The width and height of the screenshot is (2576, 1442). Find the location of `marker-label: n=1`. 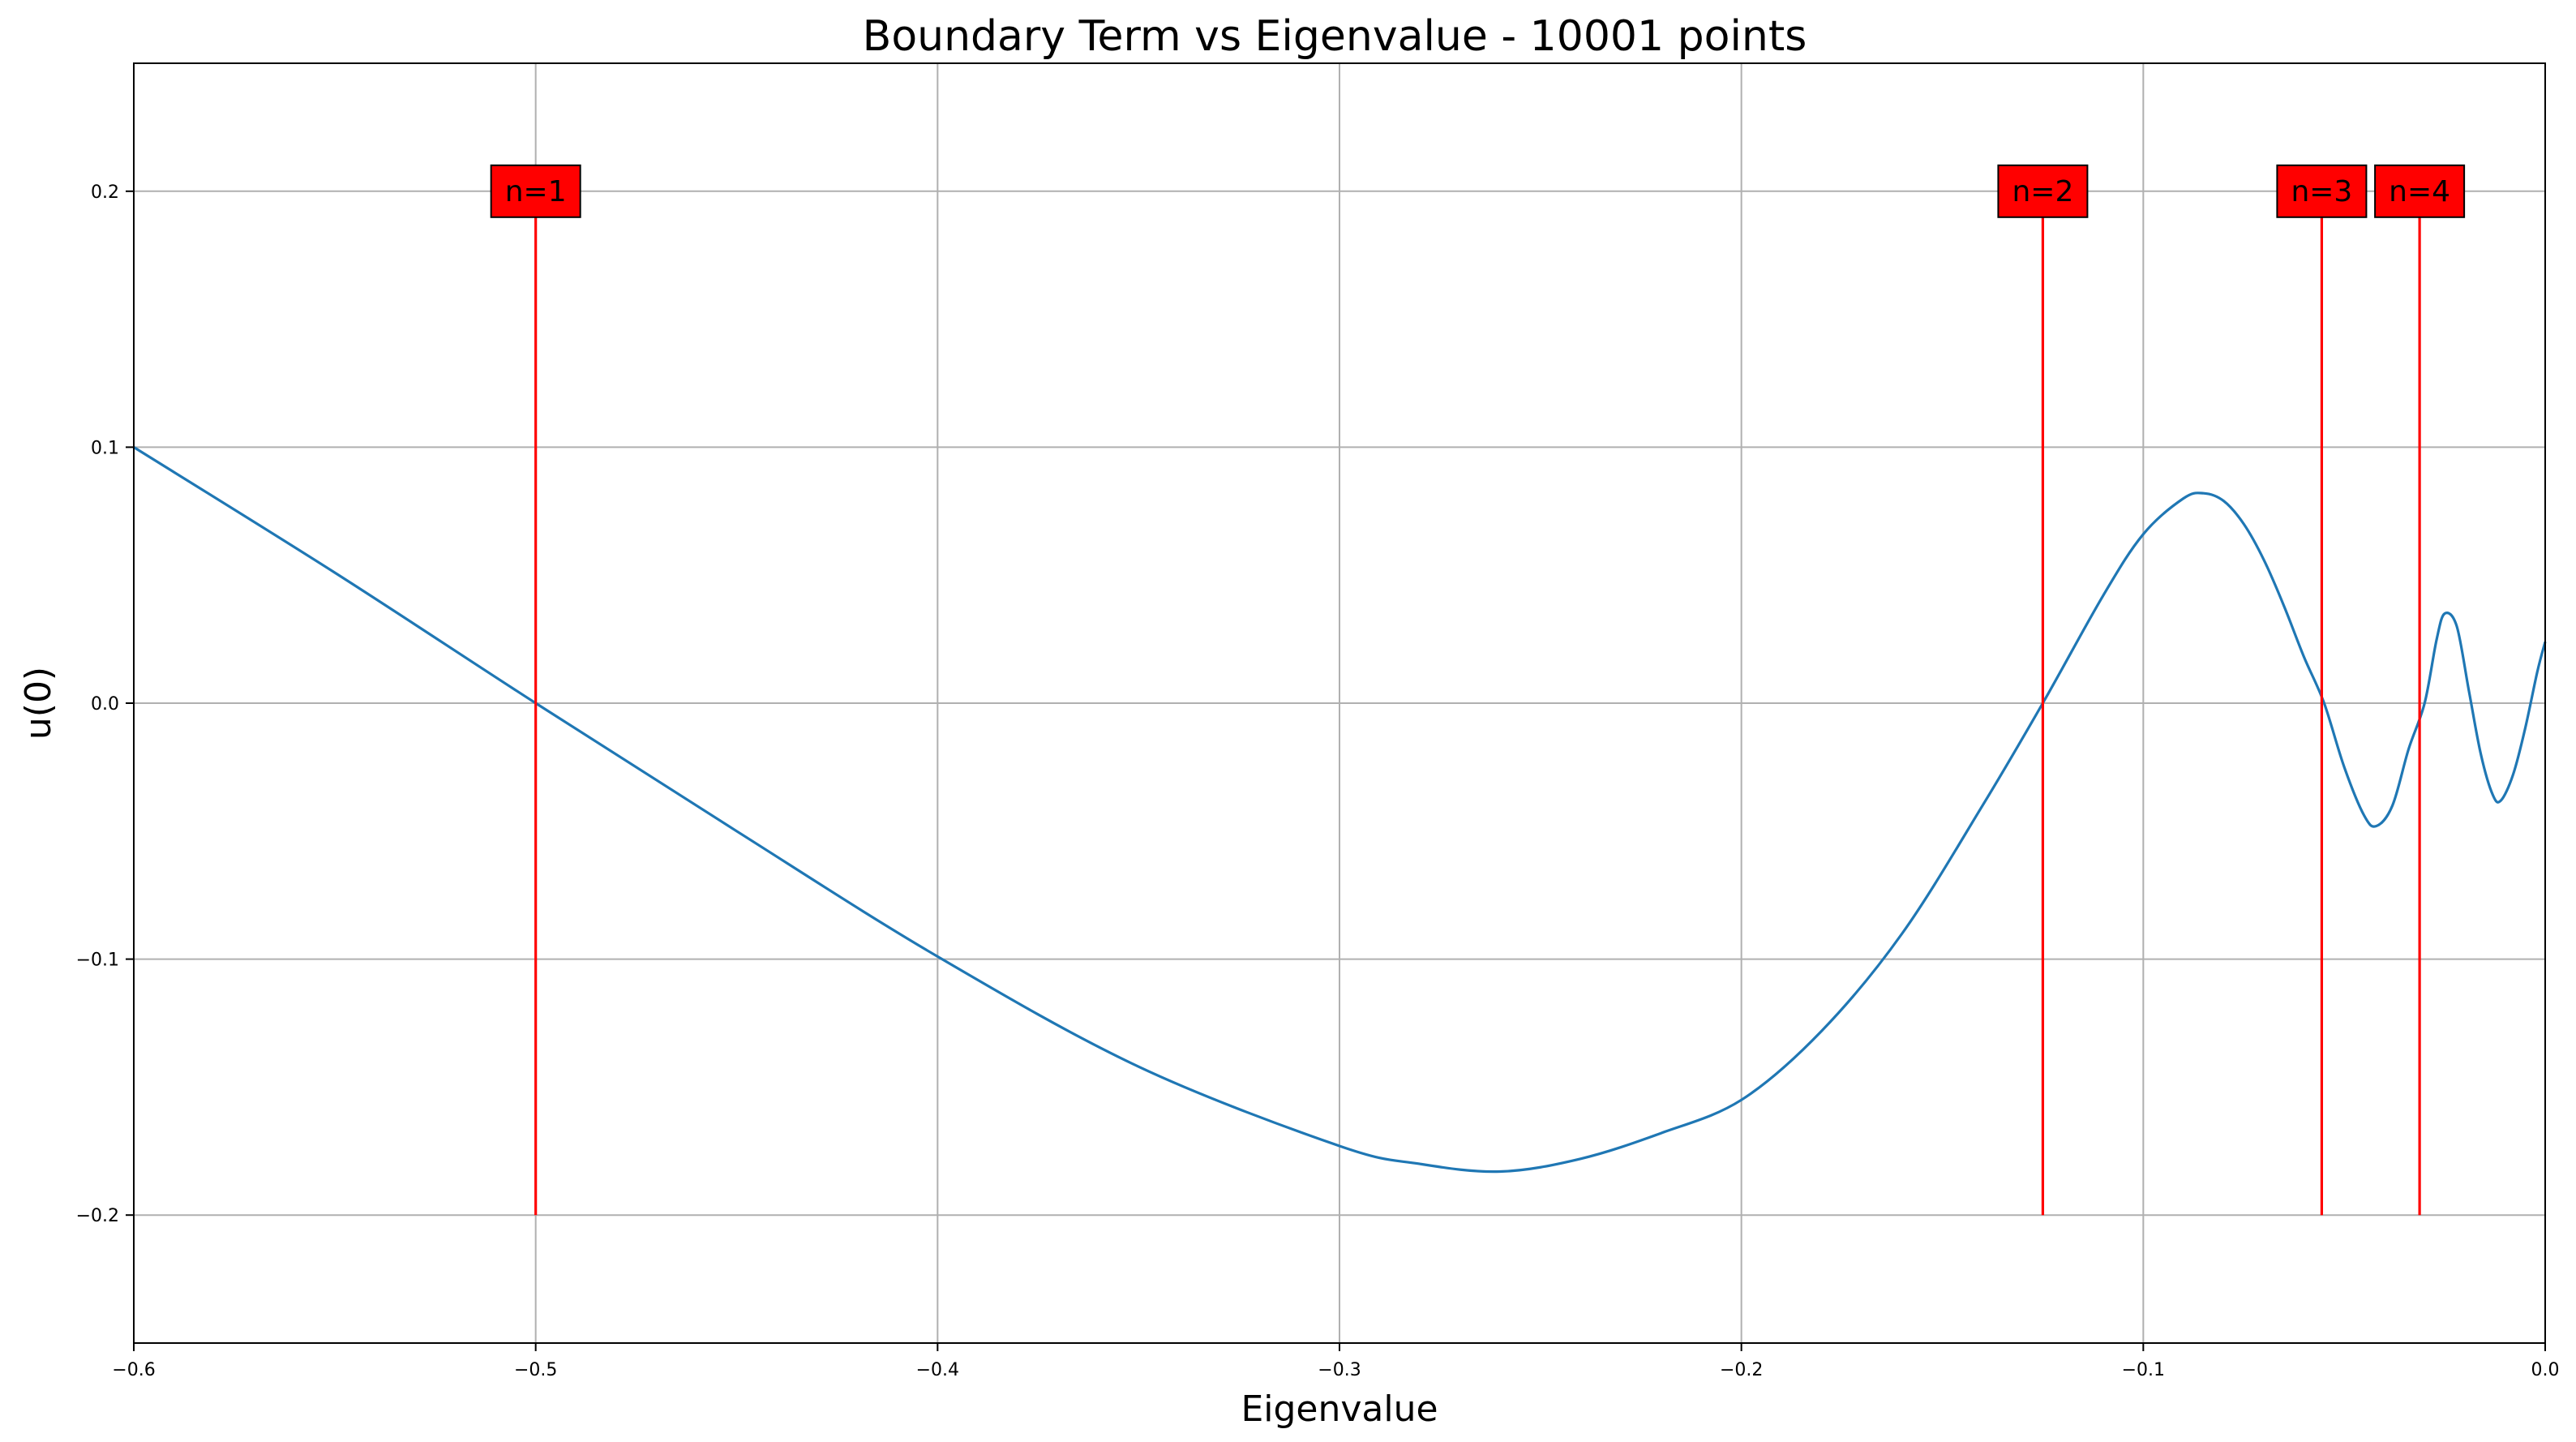

marker-label: n=1 is located at coordinates (536, 191).